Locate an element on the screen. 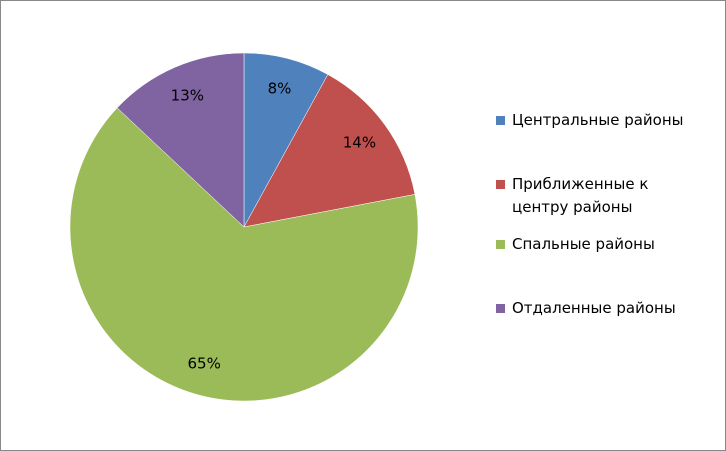 This screenshot has height=451, width=726. legend-item: Центральные районы is located at coordinates (606, 120).